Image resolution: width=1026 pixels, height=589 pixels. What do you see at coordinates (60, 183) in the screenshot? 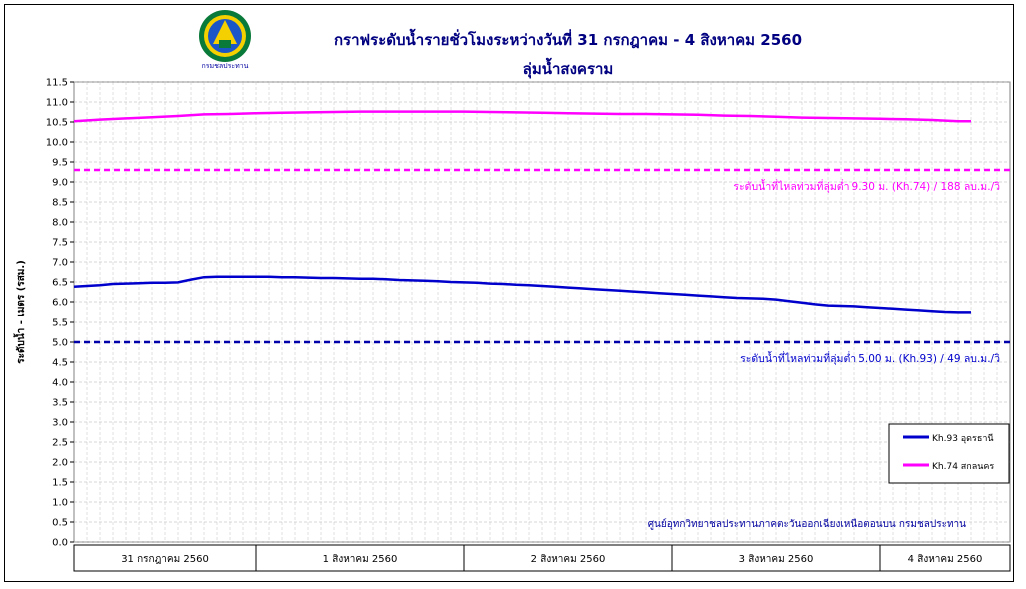
I see `y-tick-label: 9.0` at bounding box center [60, 183].